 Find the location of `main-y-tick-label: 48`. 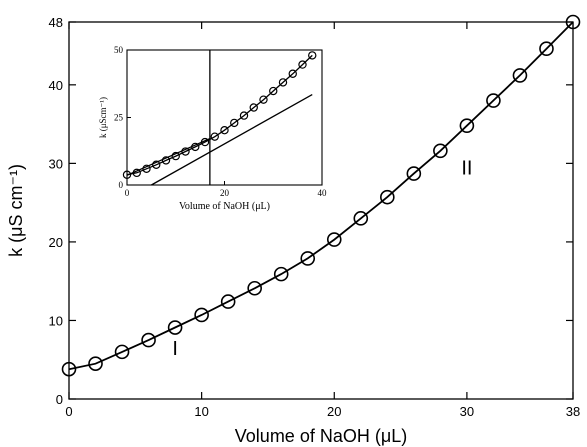

main-y-tick-label: 48 is located at coordinates (56, 22).